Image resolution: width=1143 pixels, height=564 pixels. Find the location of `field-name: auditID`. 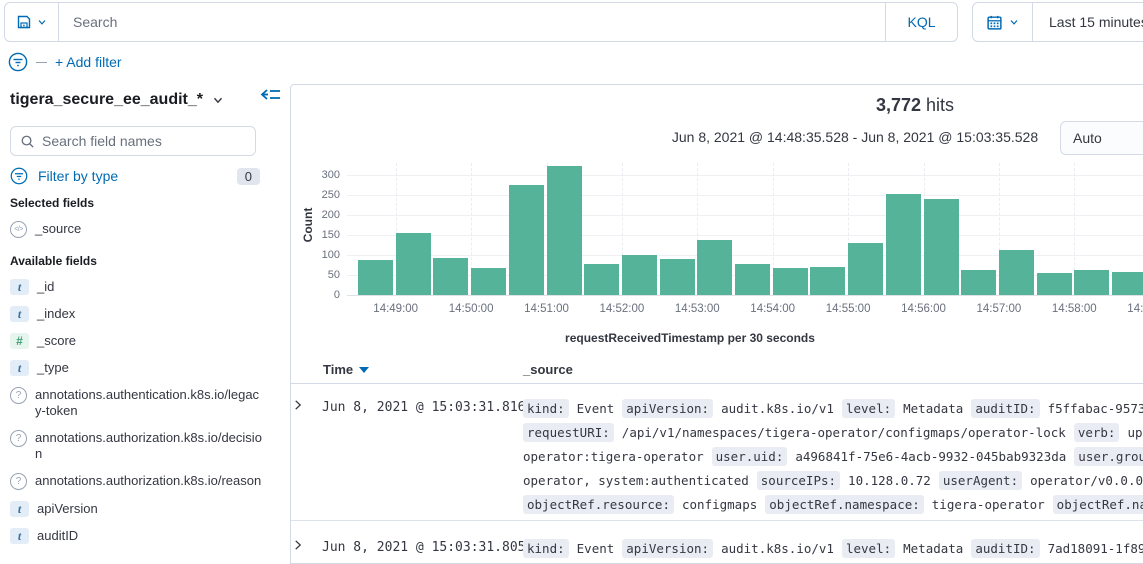

field-name: auditID is located at coordinates (58, 535).